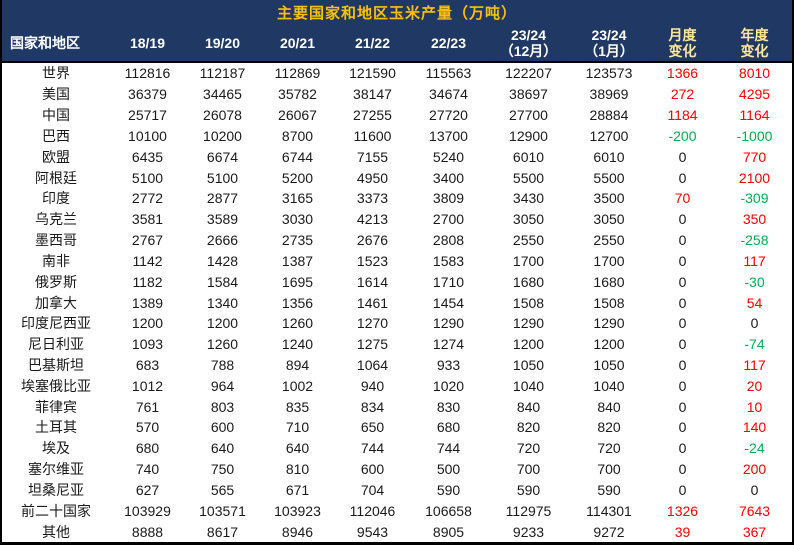 The image size is (794, 545). I want to click on cell-country: 俄罗斯, so click(56, 281).